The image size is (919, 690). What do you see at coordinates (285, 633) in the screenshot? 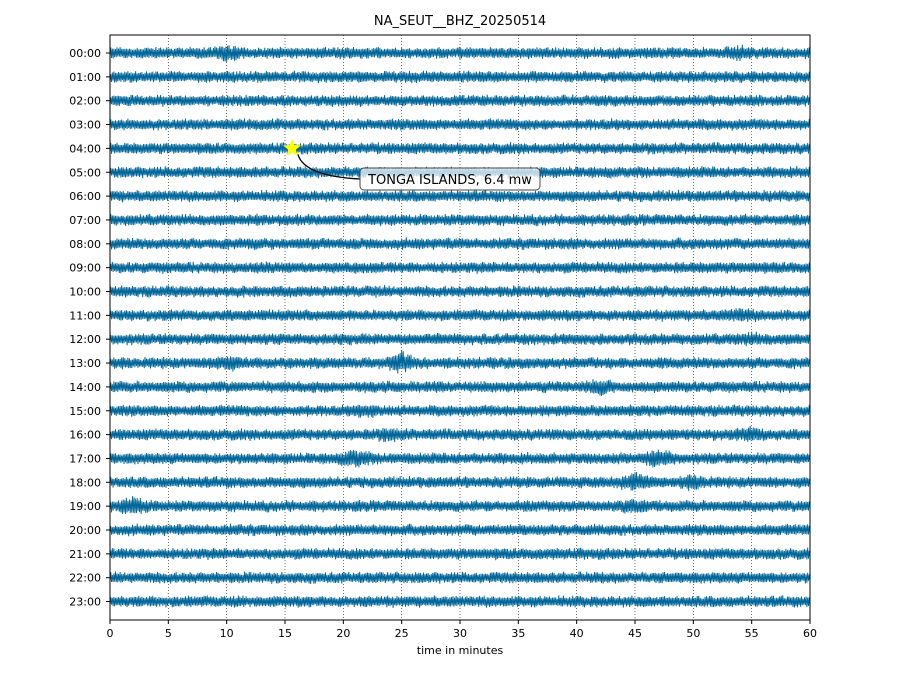
I see `x-tick-label: 15` at bounding box center [285, 633].